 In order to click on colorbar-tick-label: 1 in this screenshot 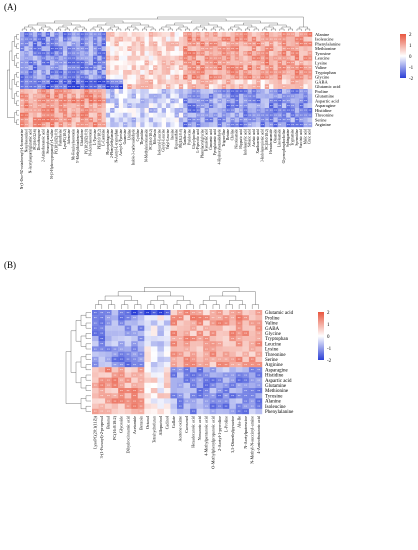, I will do `click(328, 325)`.